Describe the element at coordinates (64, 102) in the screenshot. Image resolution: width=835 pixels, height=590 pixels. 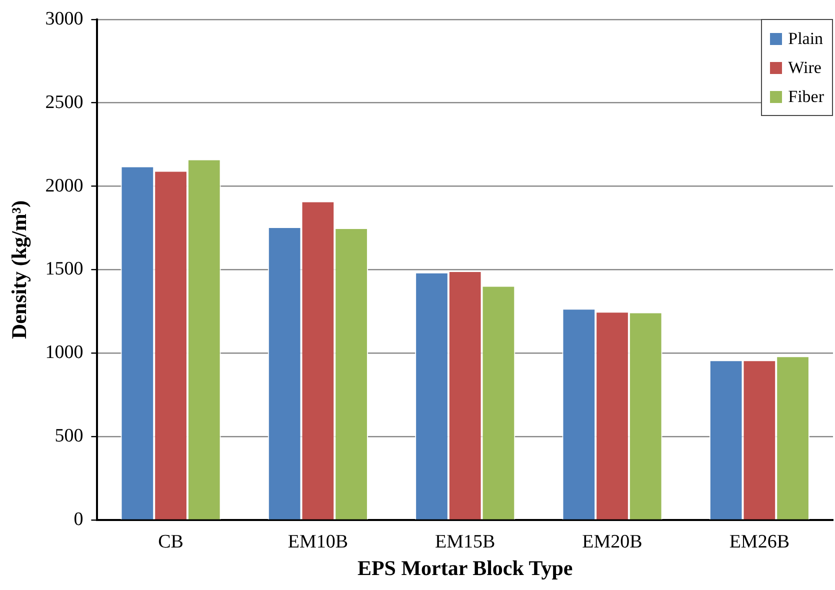
I see `y-tick-label: 2500` at that location.